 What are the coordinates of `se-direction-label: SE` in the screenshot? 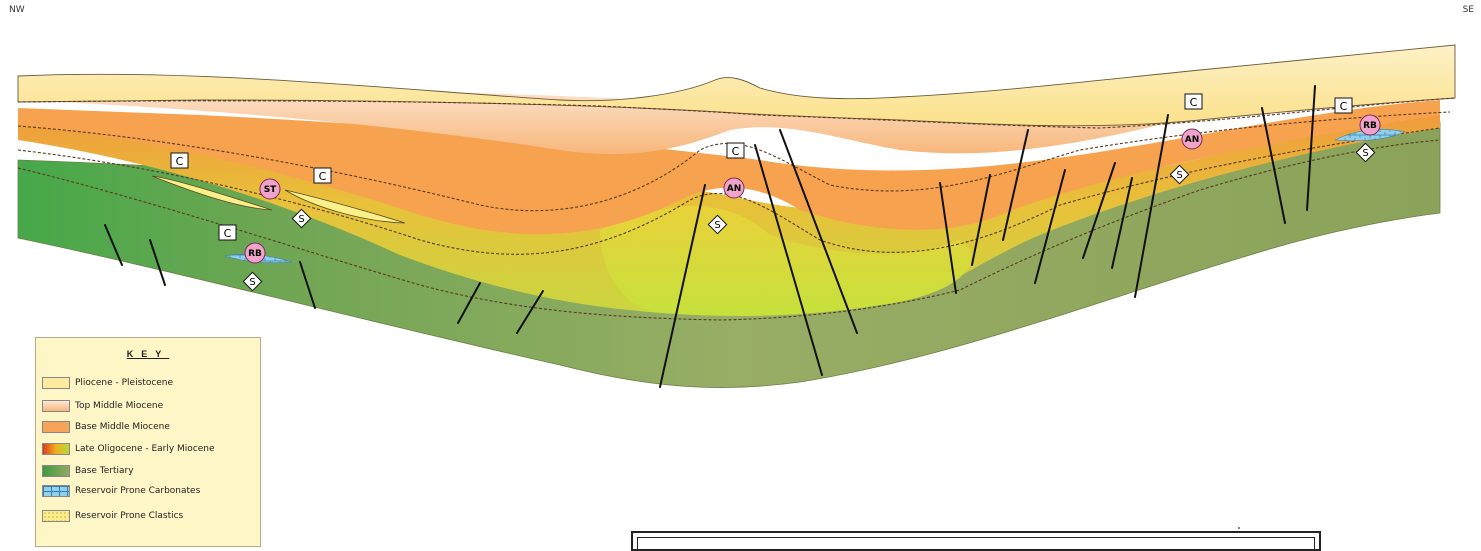 It's located at (1468, 10).